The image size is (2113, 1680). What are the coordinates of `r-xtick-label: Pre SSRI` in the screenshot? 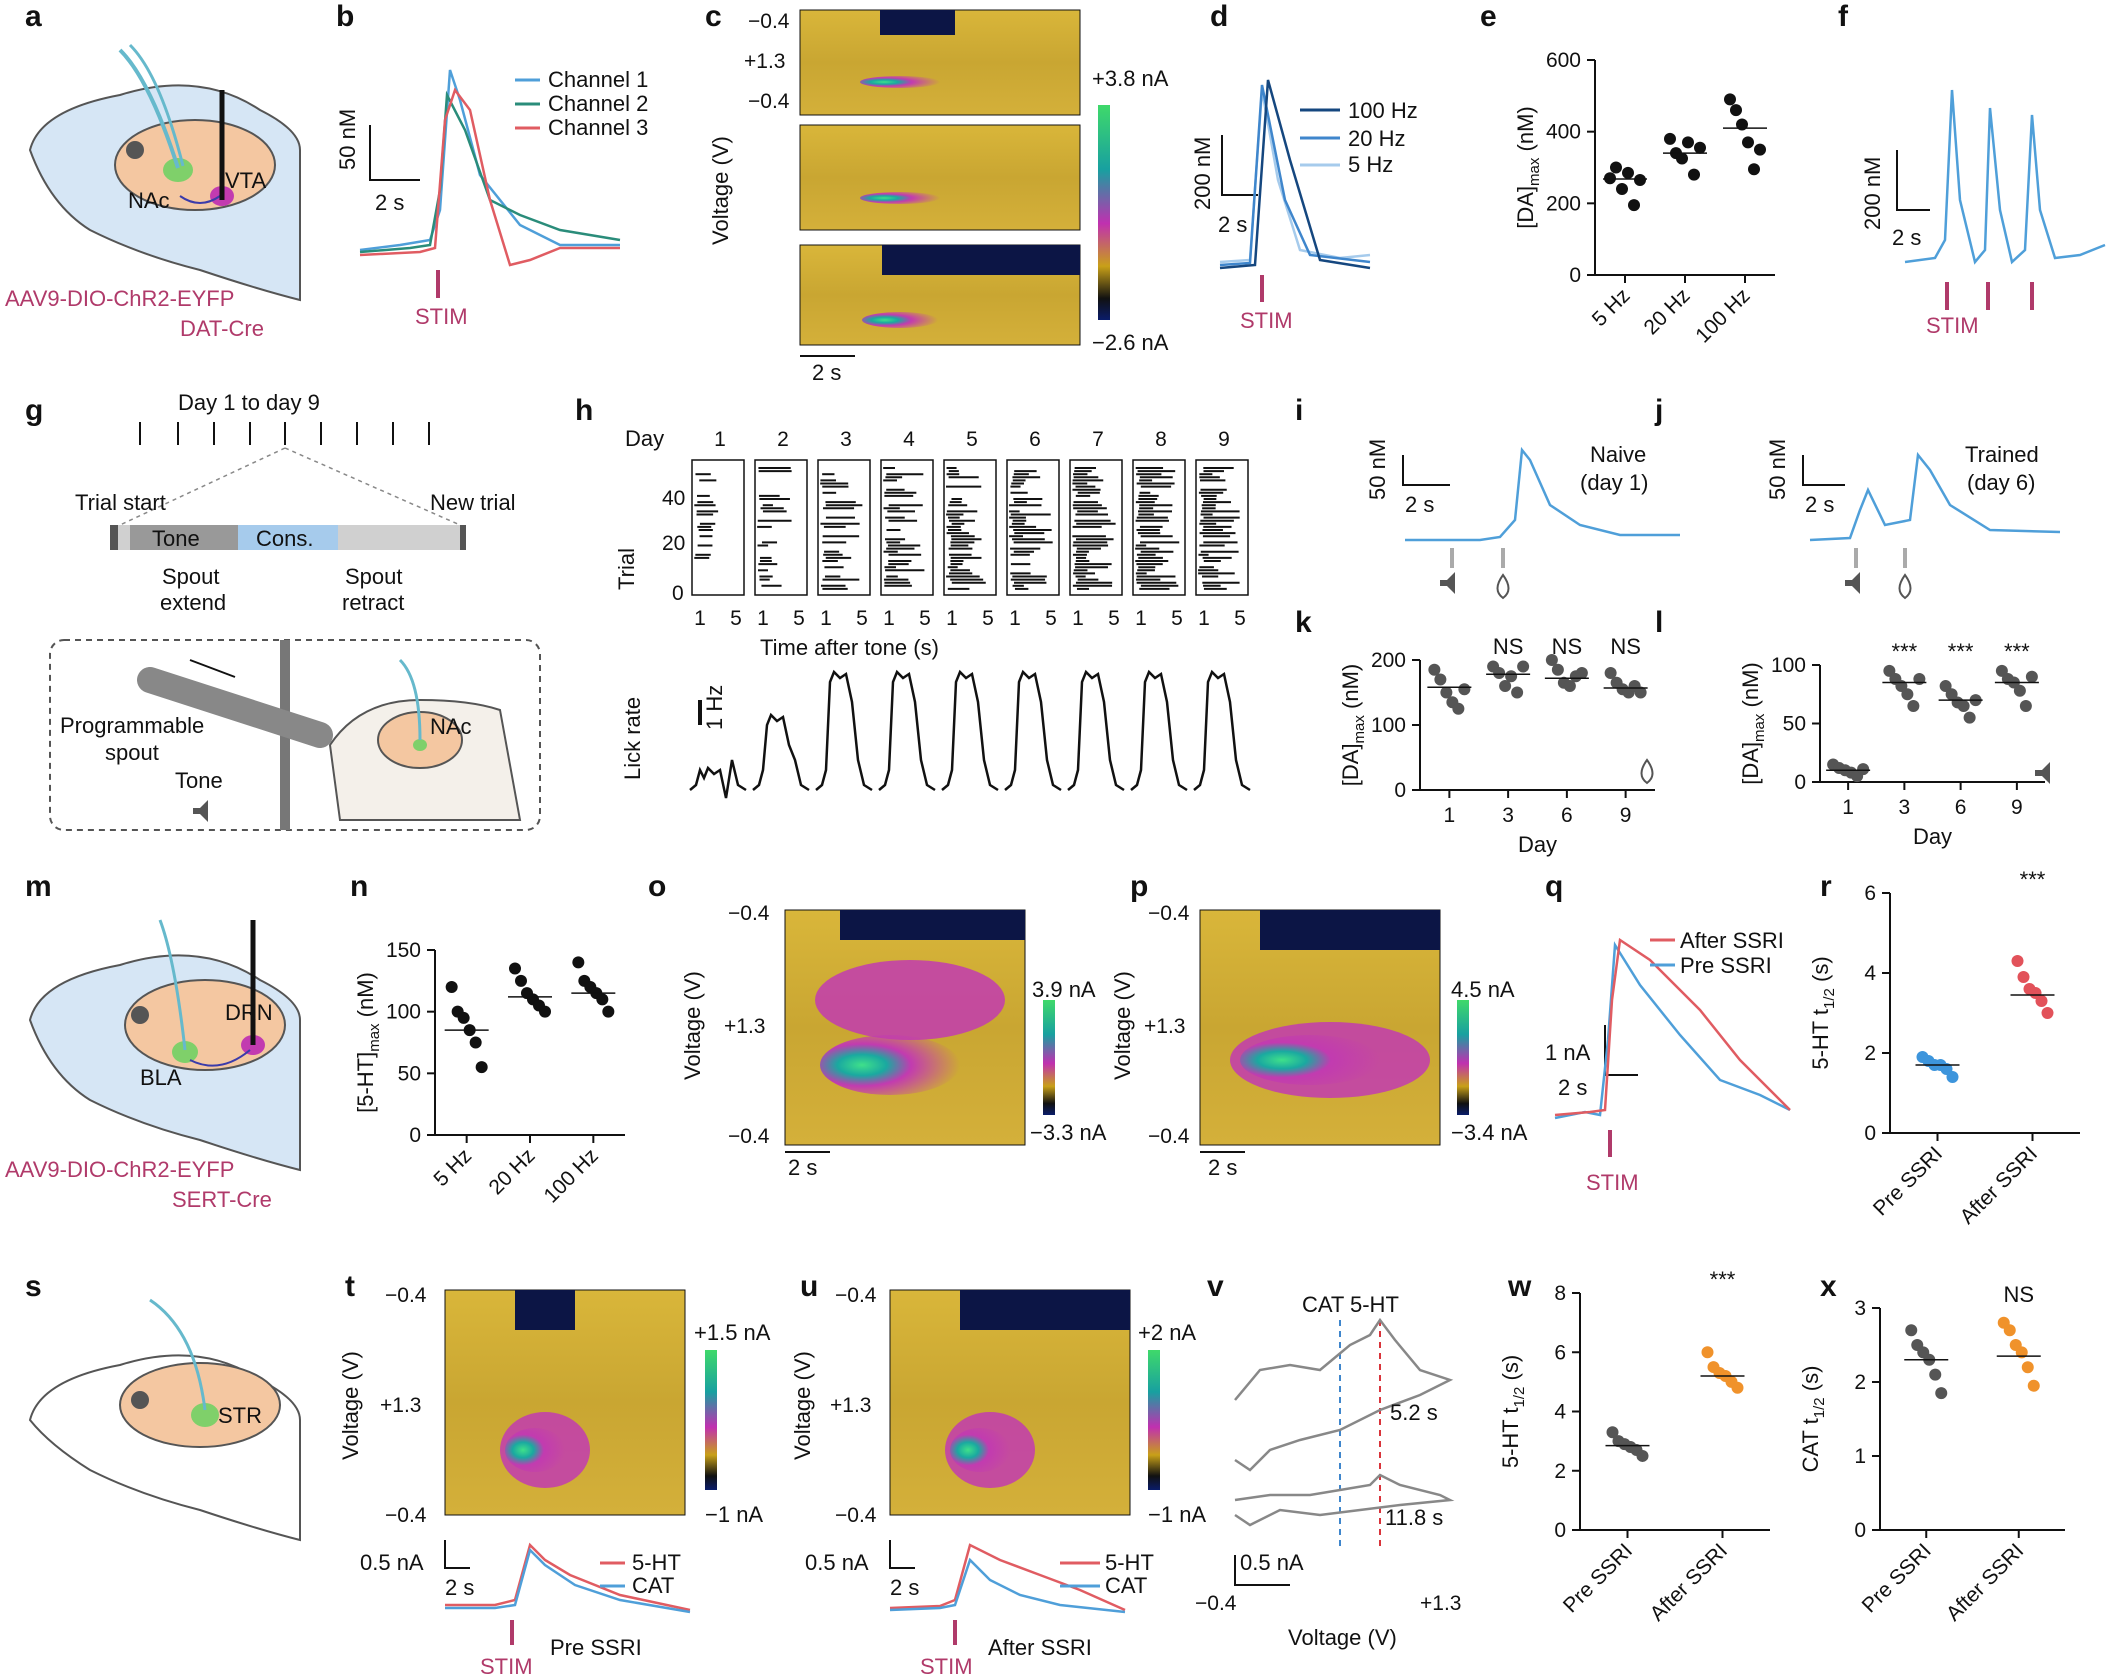 It's located at (1908, 1181).